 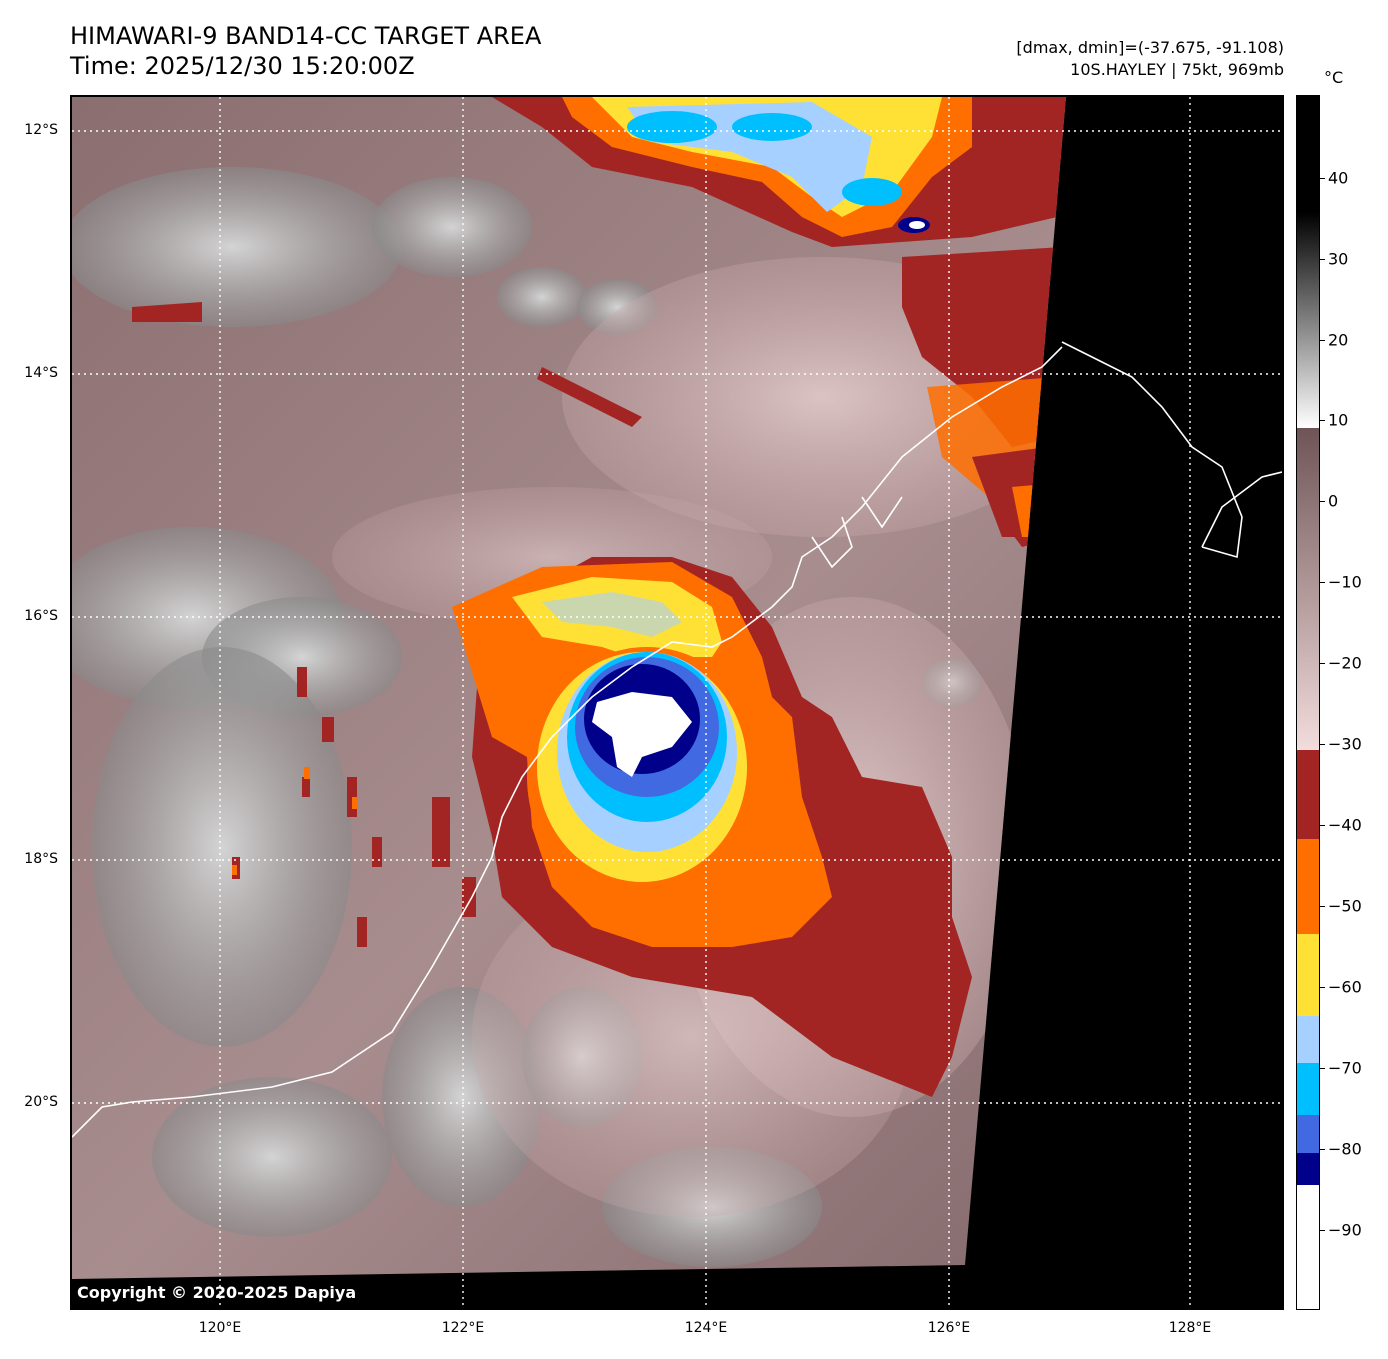 I want to click on colorbar-tick: 0, so click(x=1333, y=501).